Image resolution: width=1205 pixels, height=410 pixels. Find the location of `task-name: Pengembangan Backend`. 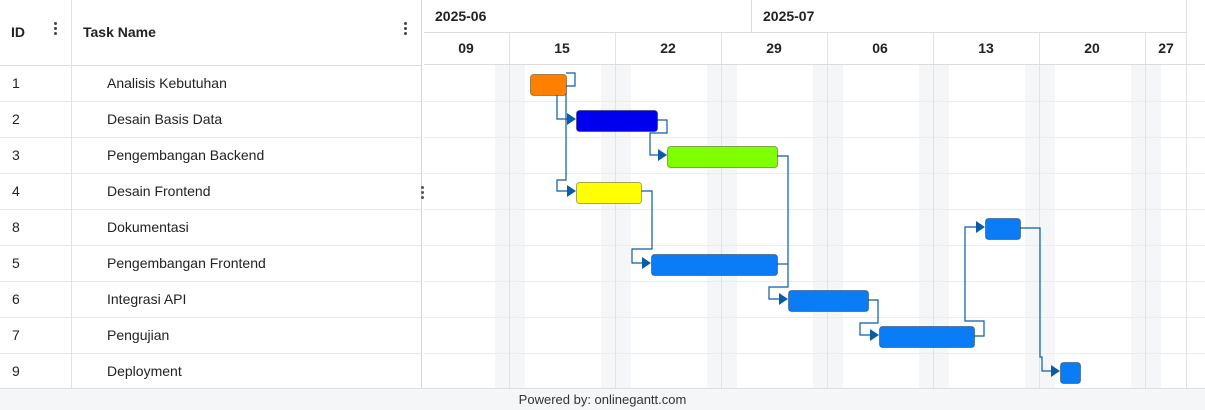

task-name: Pengembangan Backend is located at coordinates (186, 155).